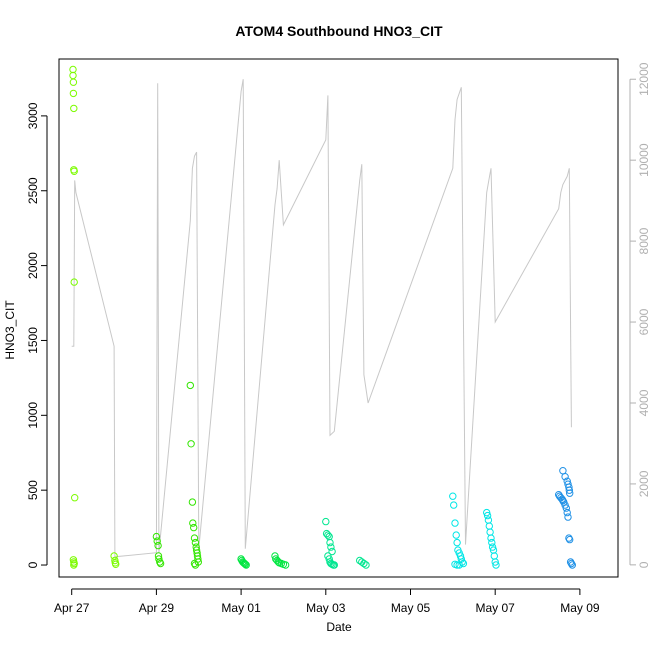 The image size is (650, 650). Describe the element at coordinates (157, 608) in the screenshot. I see `x-tick-label: Apr 29` at that location.